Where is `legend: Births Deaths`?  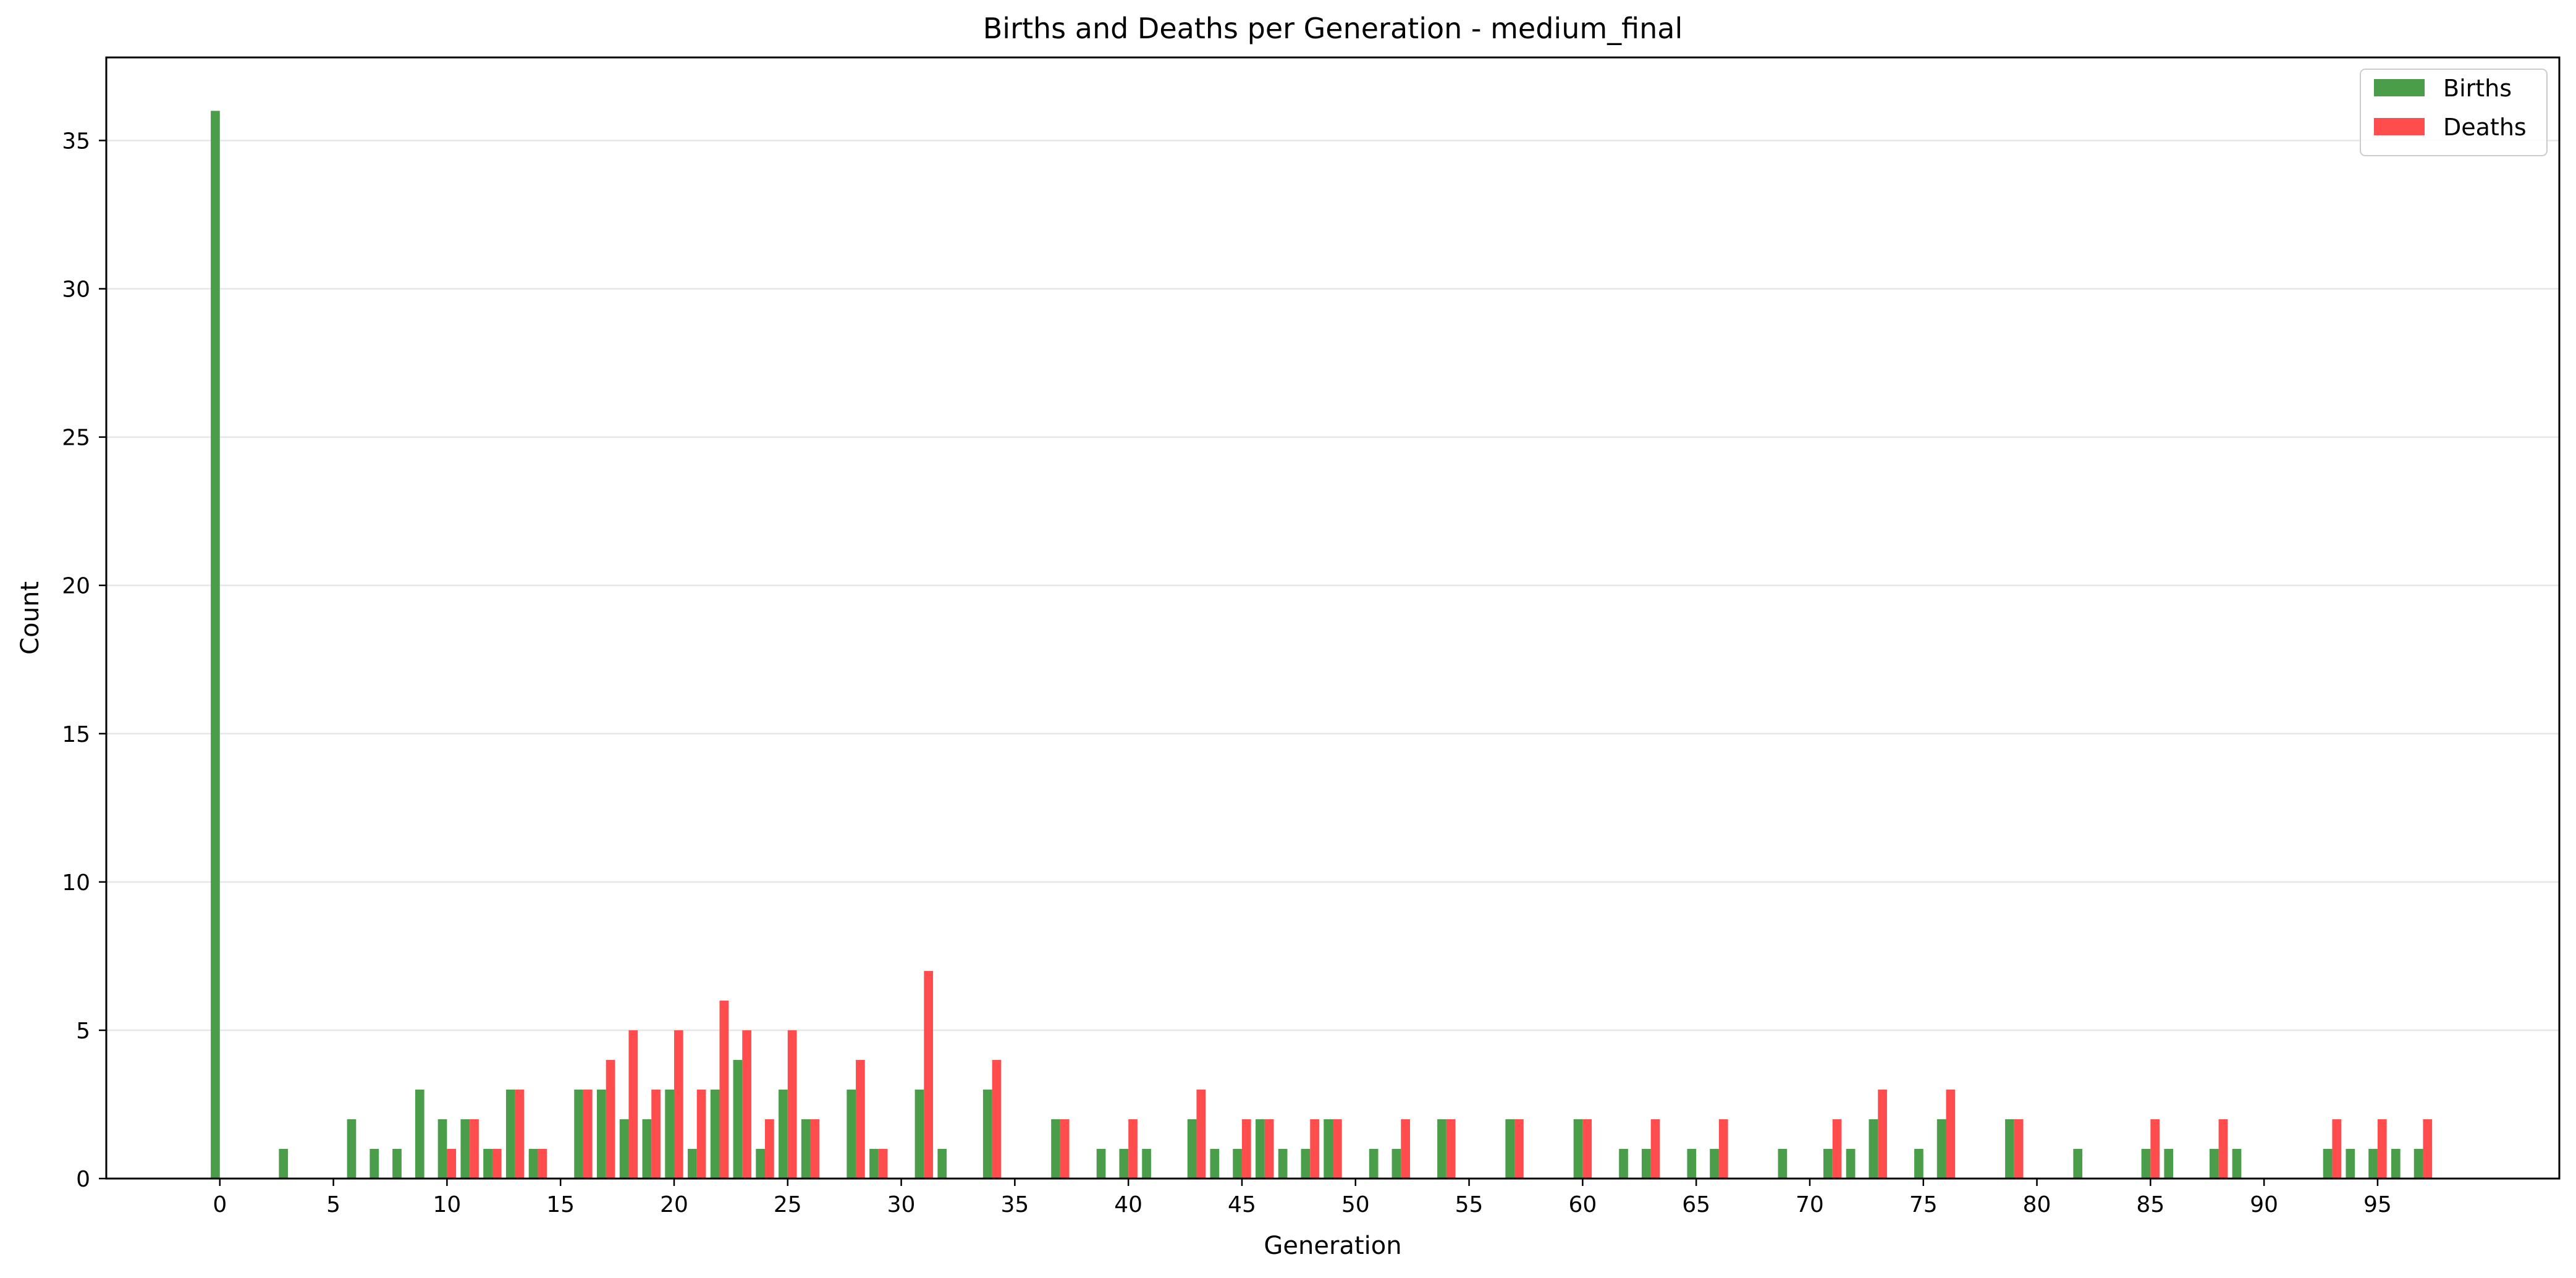
legend: Births Deaths is located at coordinates (2454, 112).